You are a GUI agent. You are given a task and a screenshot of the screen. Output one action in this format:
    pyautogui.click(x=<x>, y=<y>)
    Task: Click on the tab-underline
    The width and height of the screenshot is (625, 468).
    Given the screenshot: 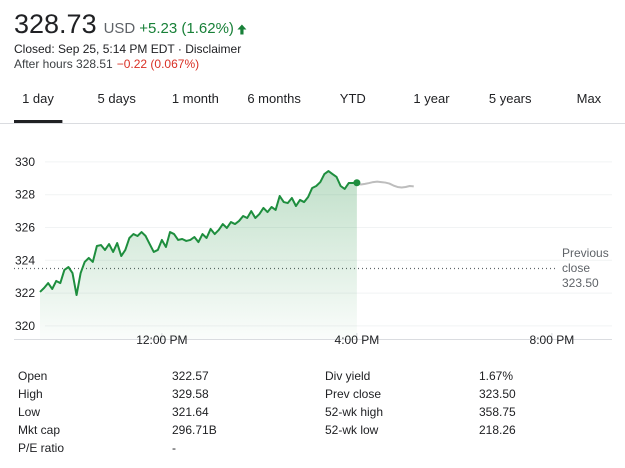 What is the action you would take?
    pyautogui.click(x=38, y=121)
    